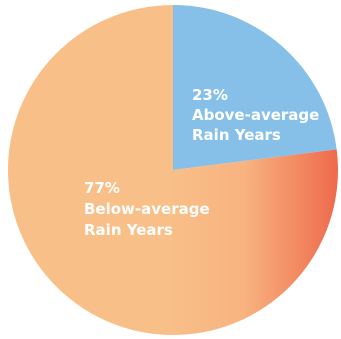 Image resolution: width=341 pixels, height=339 pixels. I want to click on slice-label-1: 77% Below-average Rain Years, so click(147, 209).